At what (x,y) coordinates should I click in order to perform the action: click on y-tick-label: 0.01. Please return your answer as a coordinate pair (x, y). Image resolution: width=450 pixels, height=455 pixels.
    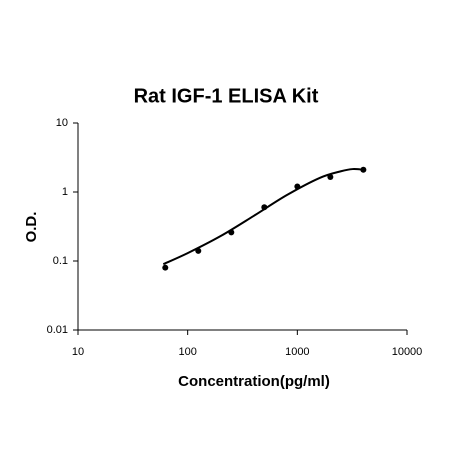
    Looking at the image, I should click on (57, 330).